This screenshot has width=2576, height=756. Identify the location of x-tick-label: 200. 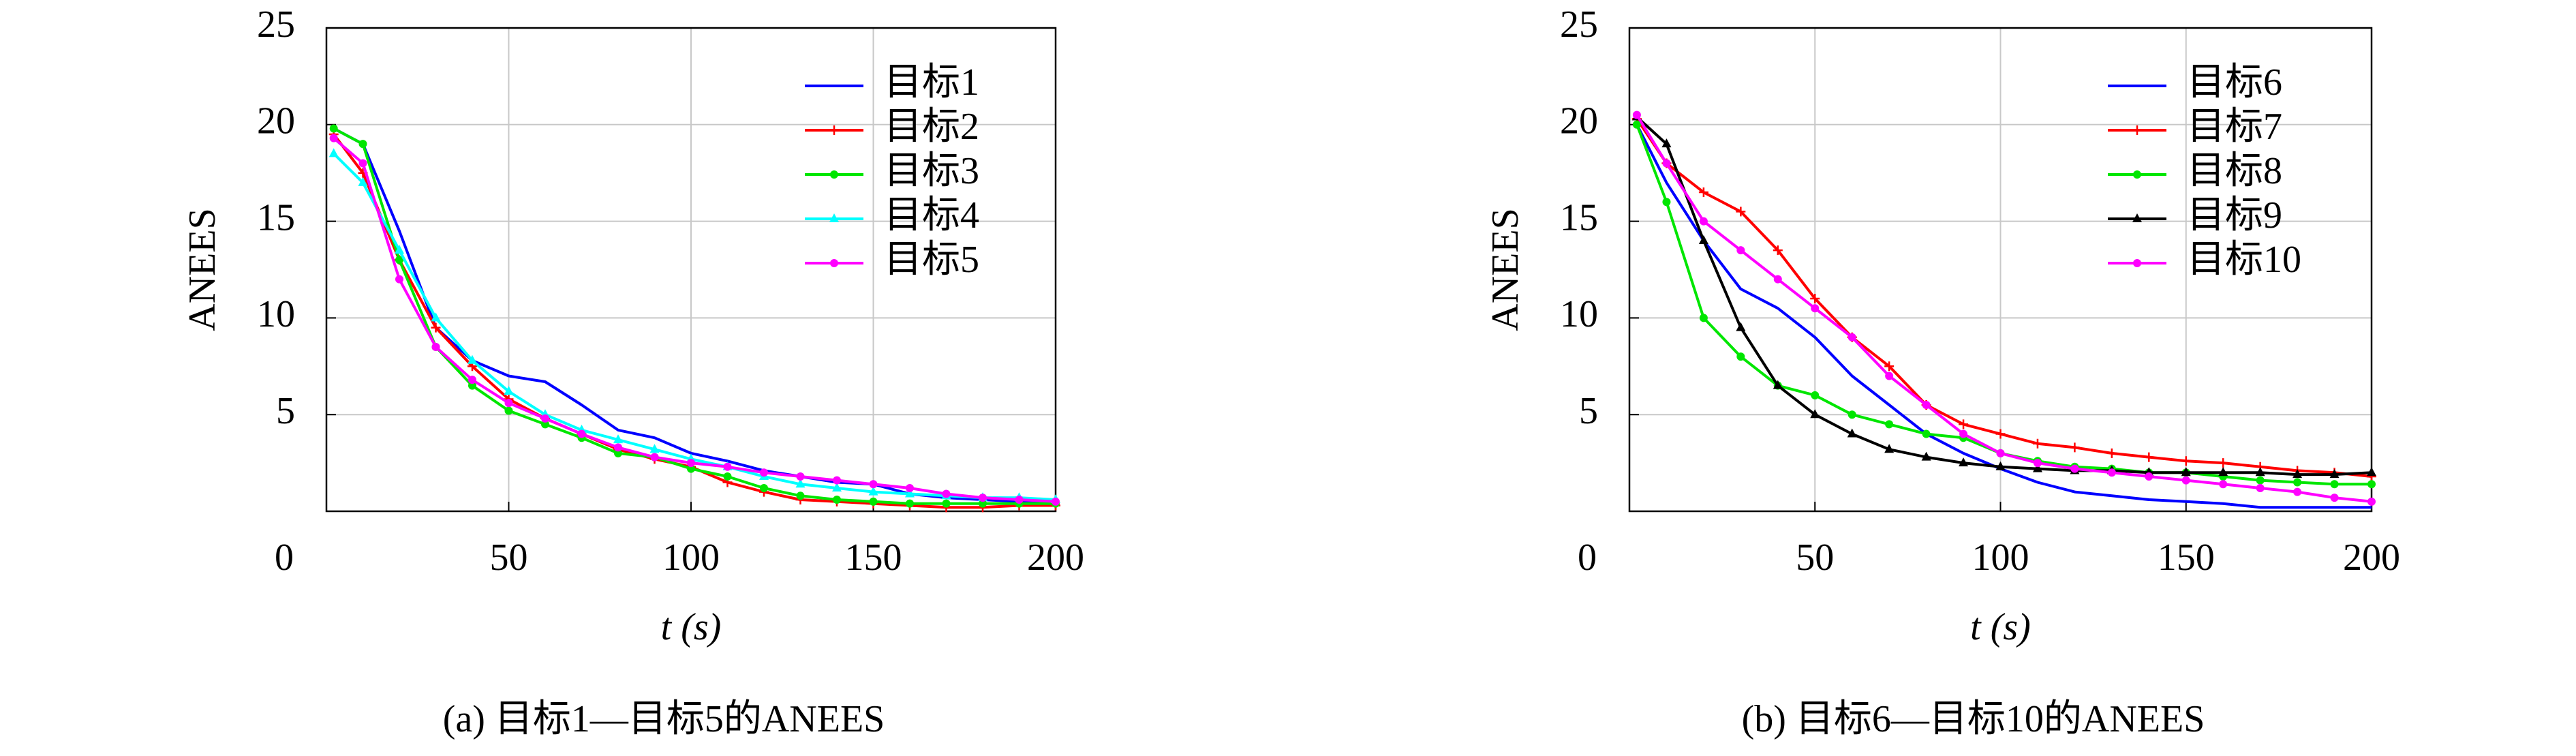
(1055, 557).